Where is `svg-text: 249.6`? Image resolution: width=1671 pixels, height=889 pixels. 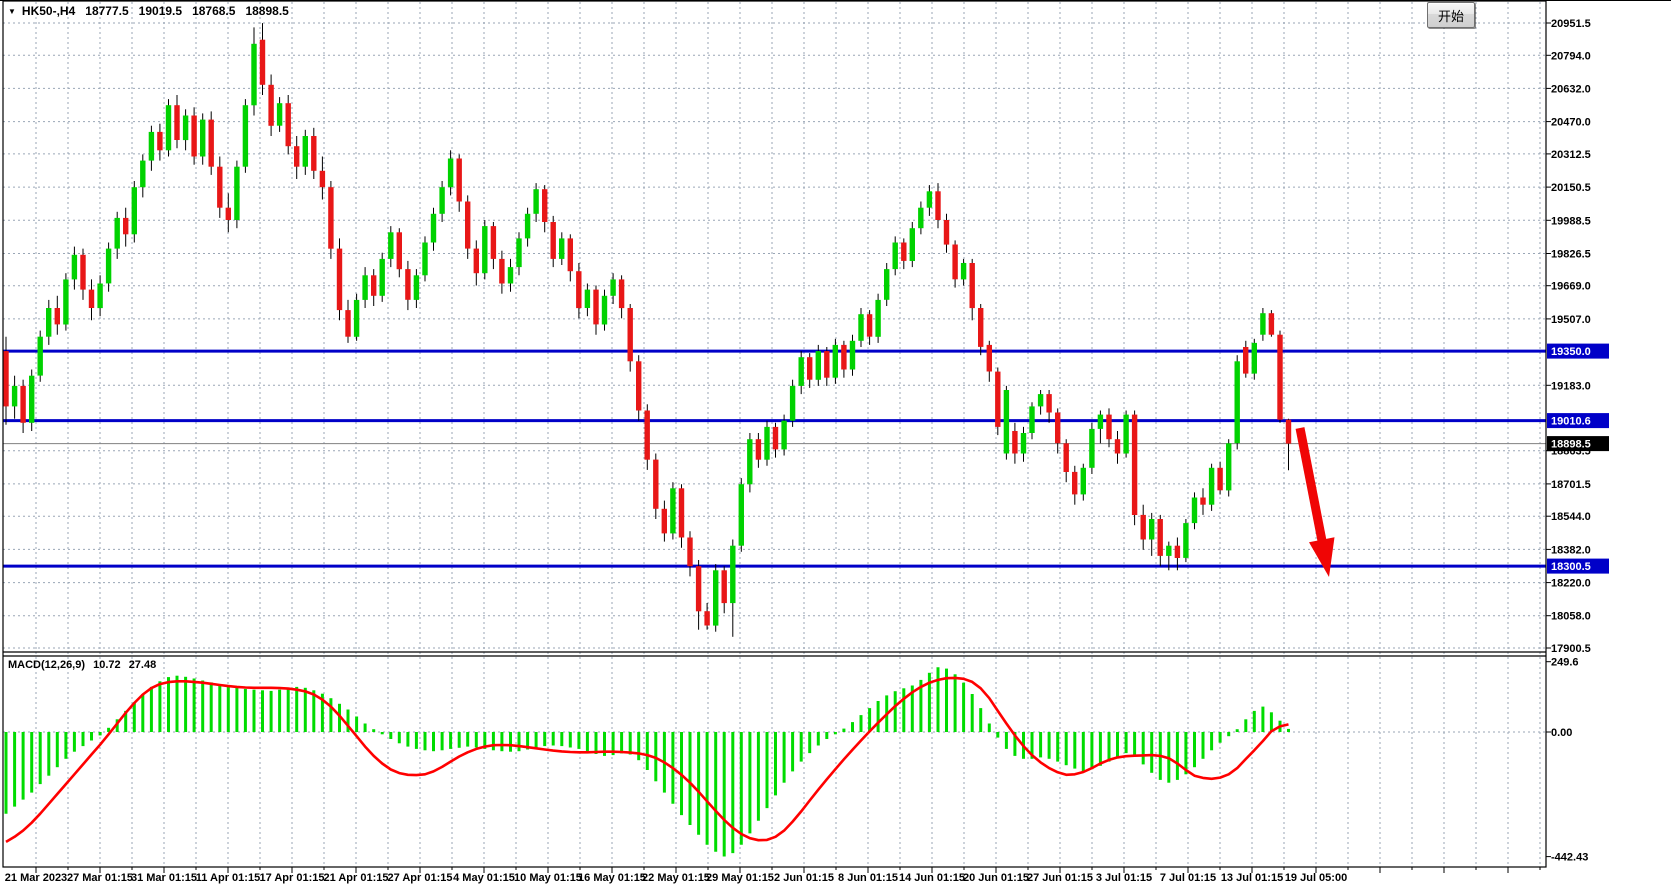
svg-text: 249.6 is located at coordinates (1565, 663).